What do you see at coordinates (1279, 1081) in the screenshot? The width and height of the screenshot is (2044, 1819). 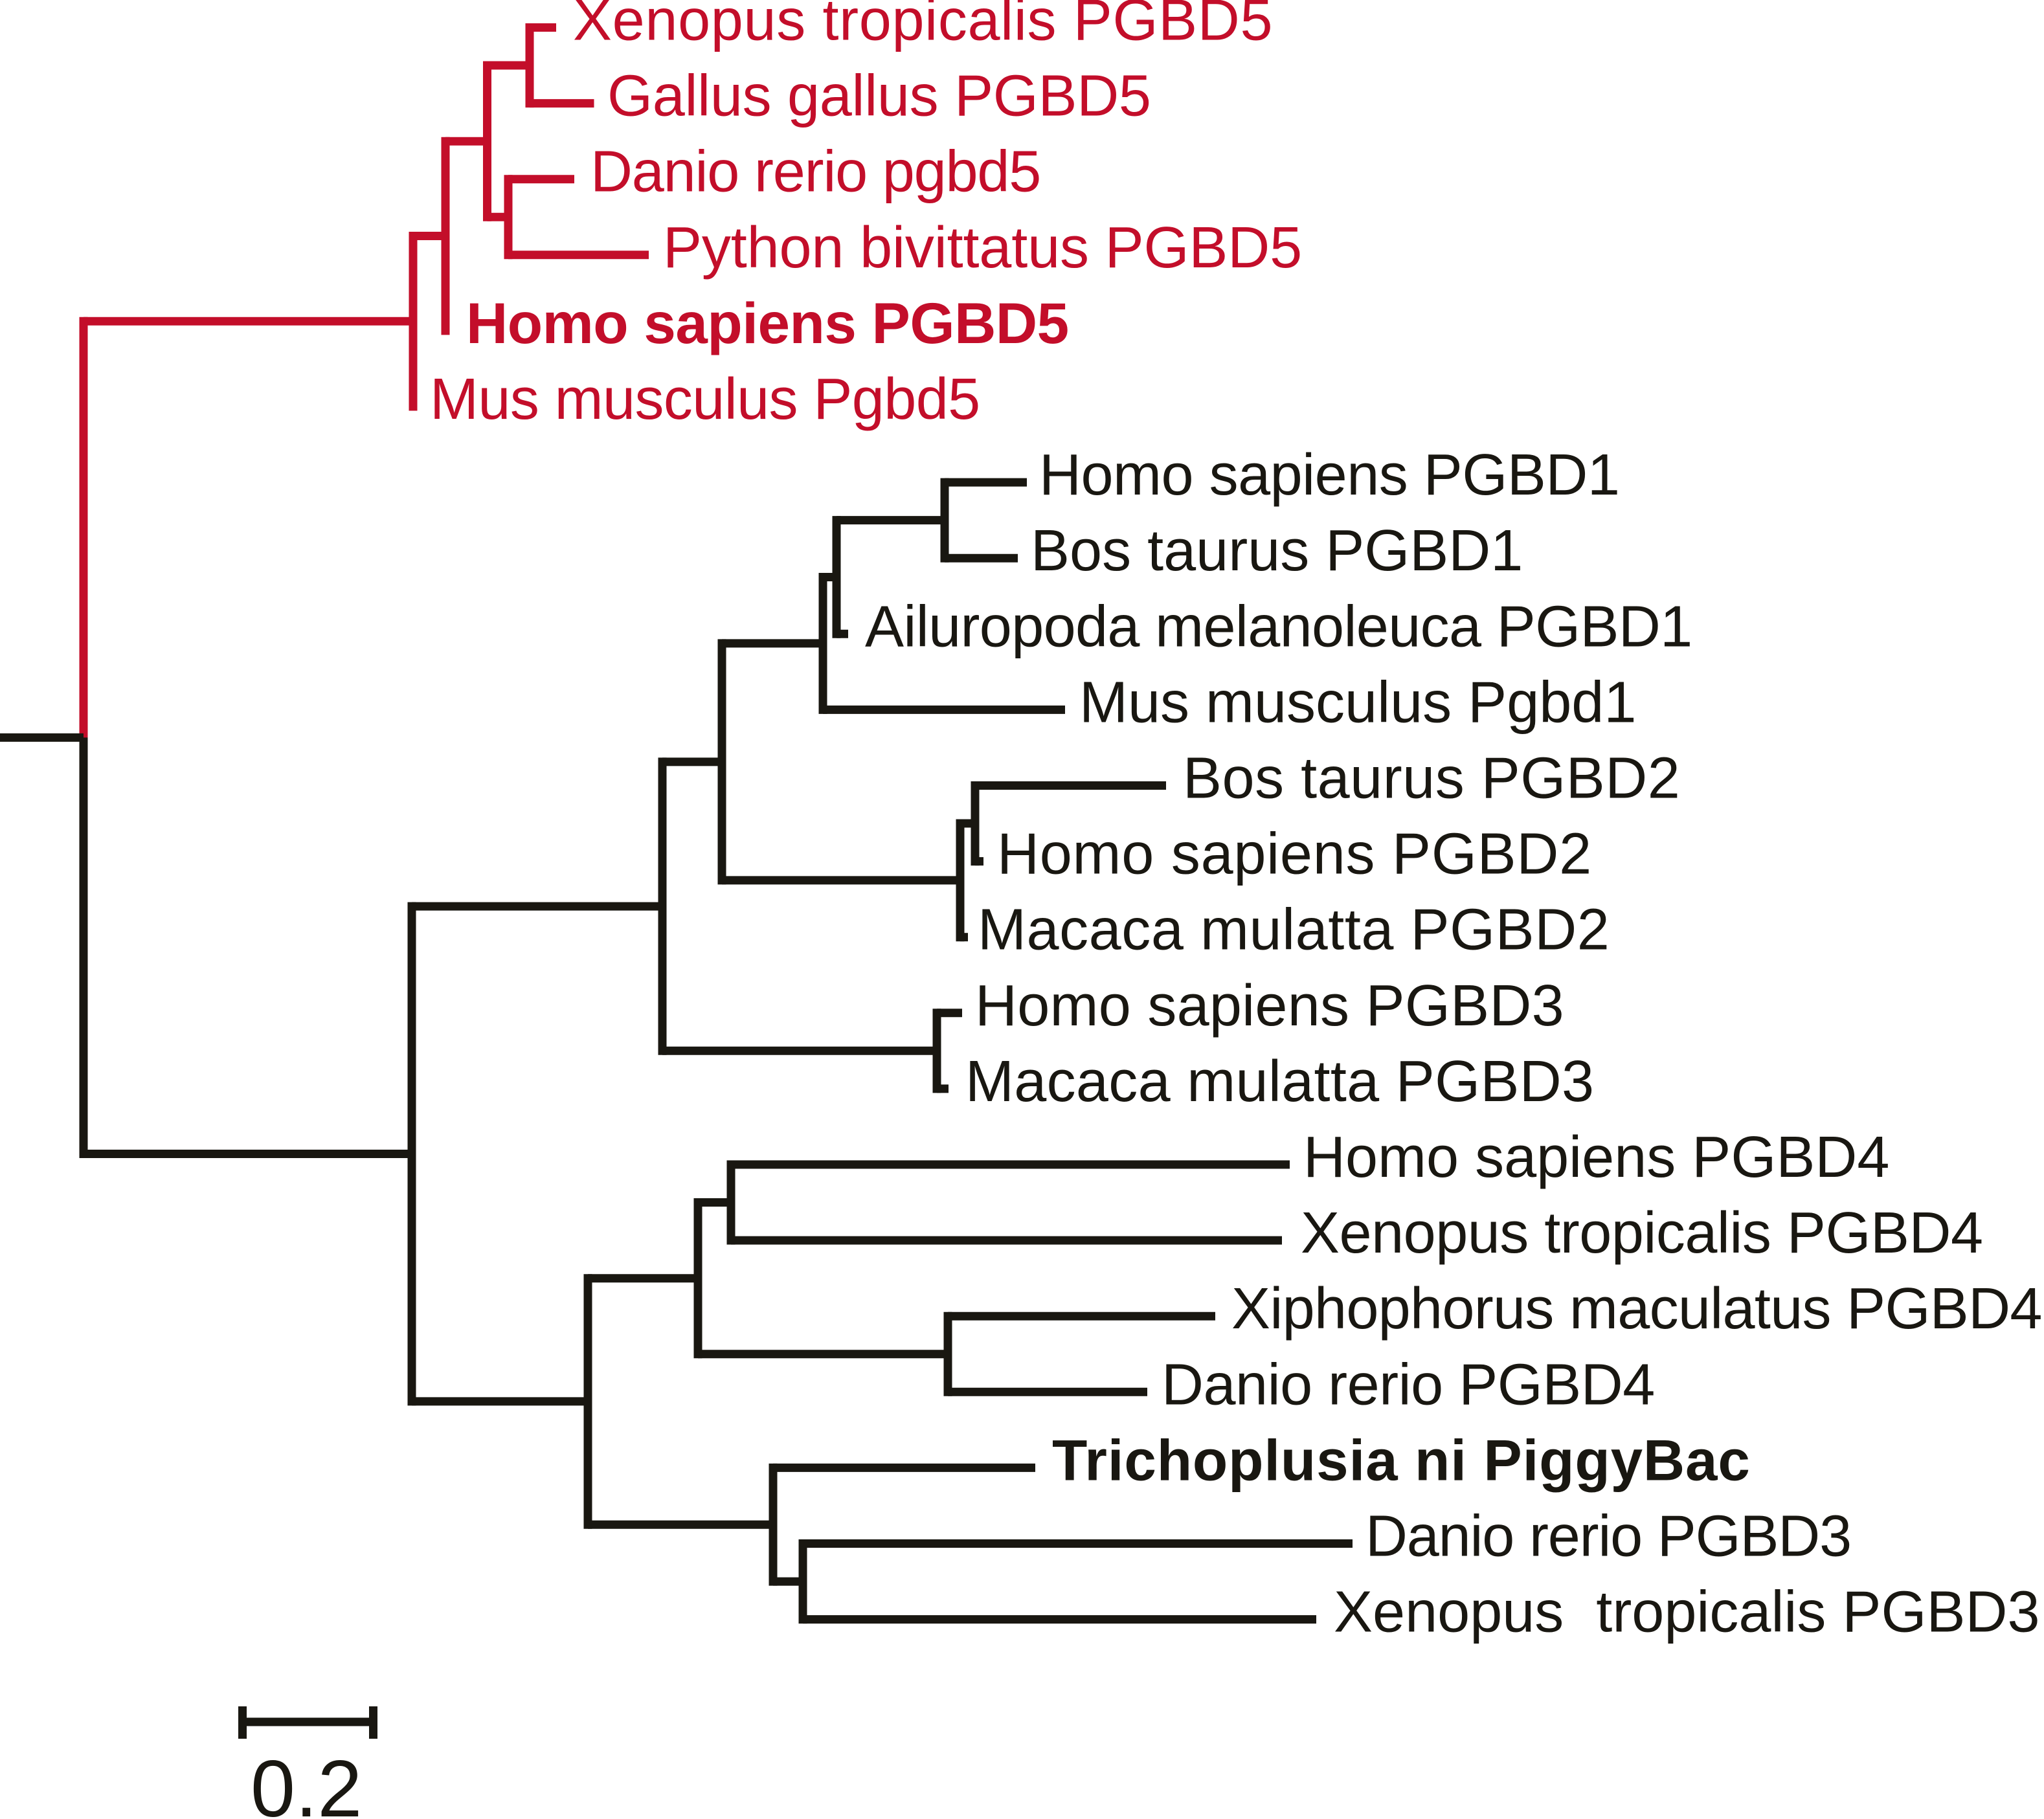 I see `svg-text: Macaca mulatta PGBD3` at bounding box center [1279, 1081].